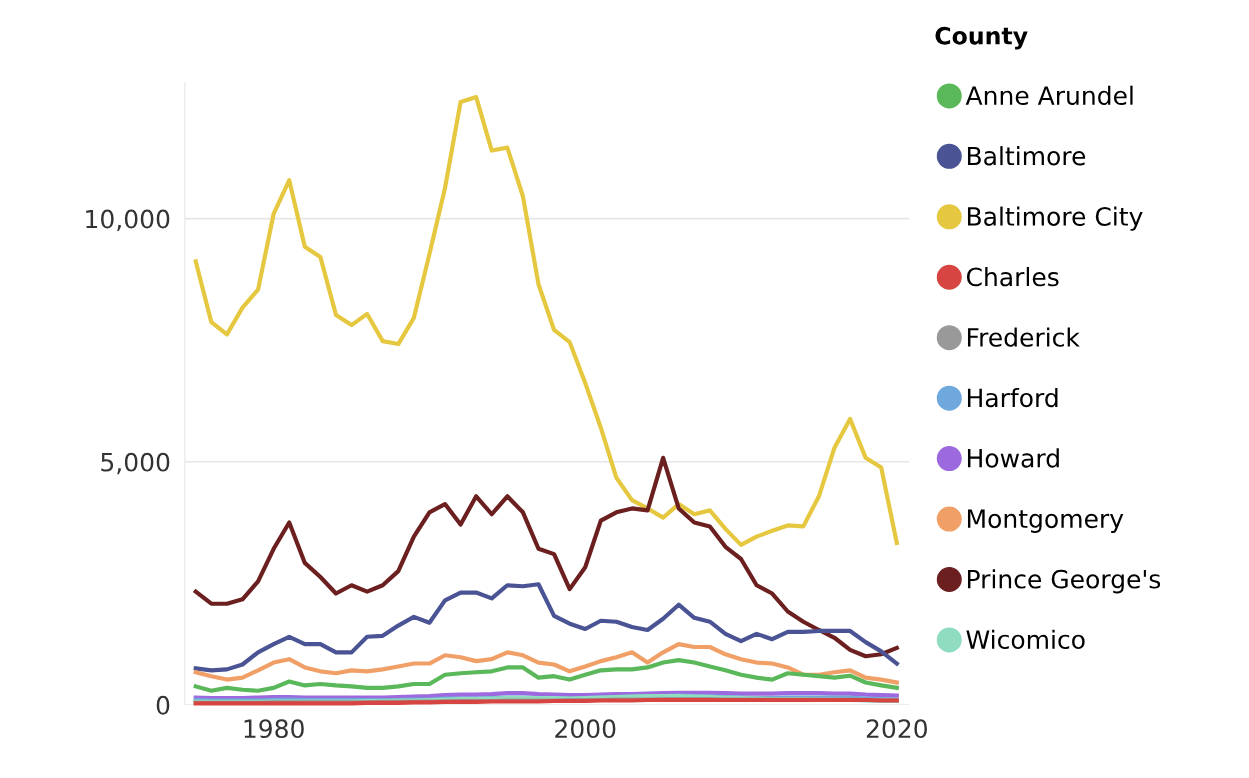 The height and width of the screenshot is (778, 1249). What do you see at coordinates (585, 729) in the screenshot?
I see `x-tick-label: 2000` at bounding box center [585, 729].